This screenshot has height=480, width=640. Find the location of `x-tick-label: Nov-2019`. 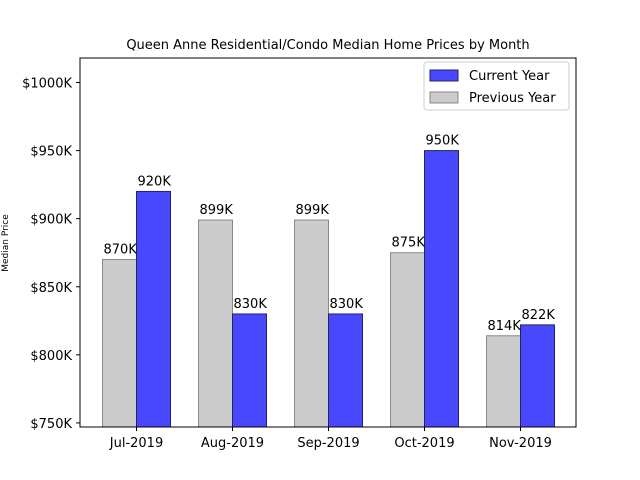

x-tick-label: Nov-2019 is located at coordinates (520, 443).